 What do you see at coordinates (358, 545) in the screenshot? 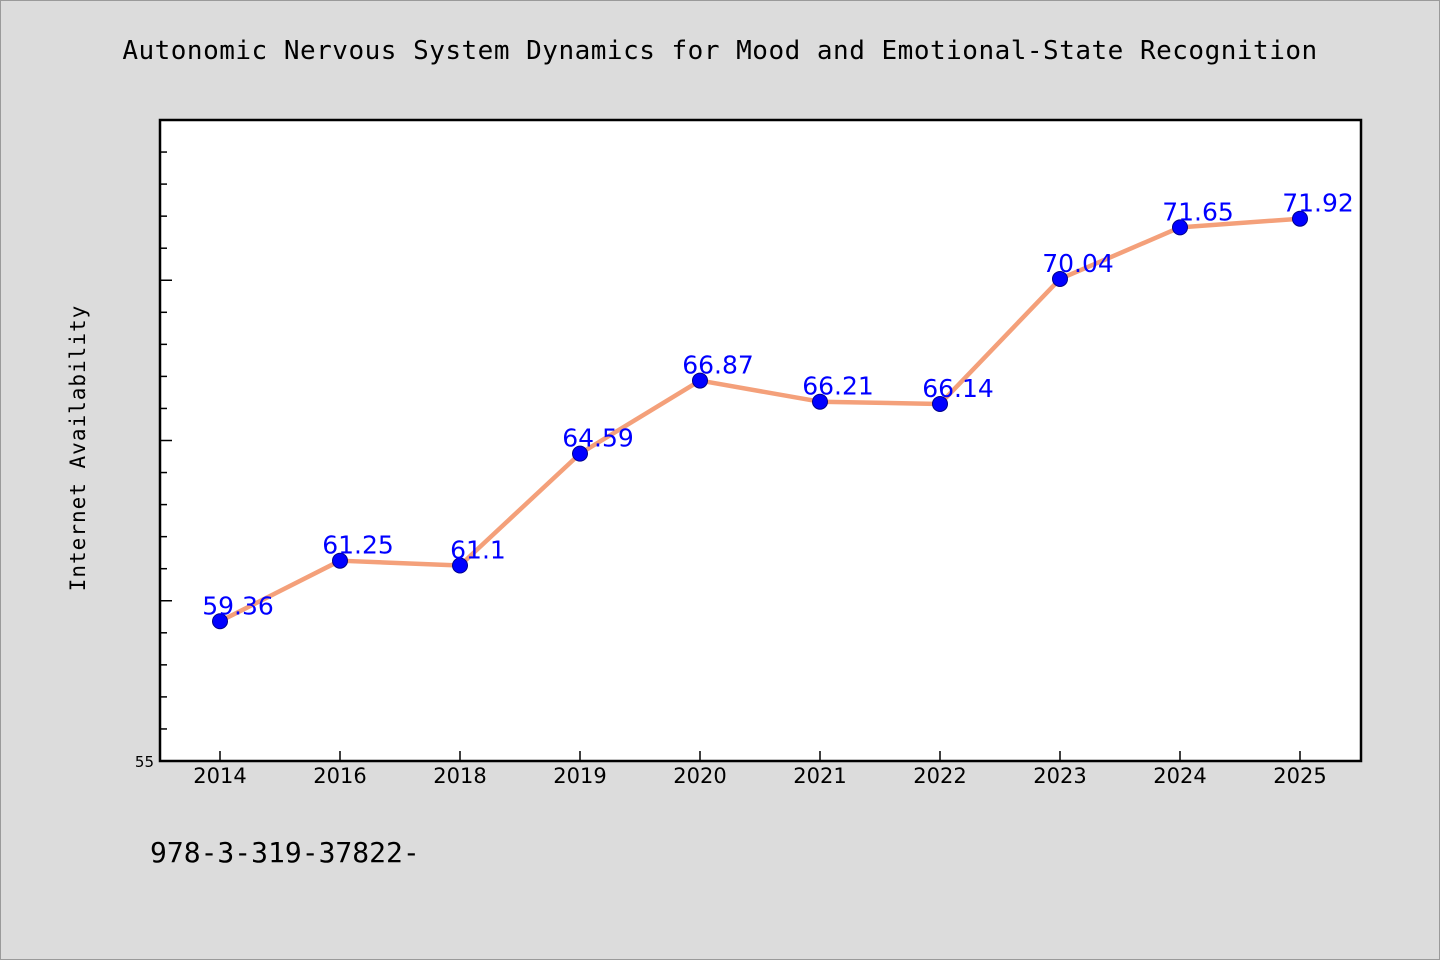
I see `data-label: 61.25` at bounding box center [358, 545].